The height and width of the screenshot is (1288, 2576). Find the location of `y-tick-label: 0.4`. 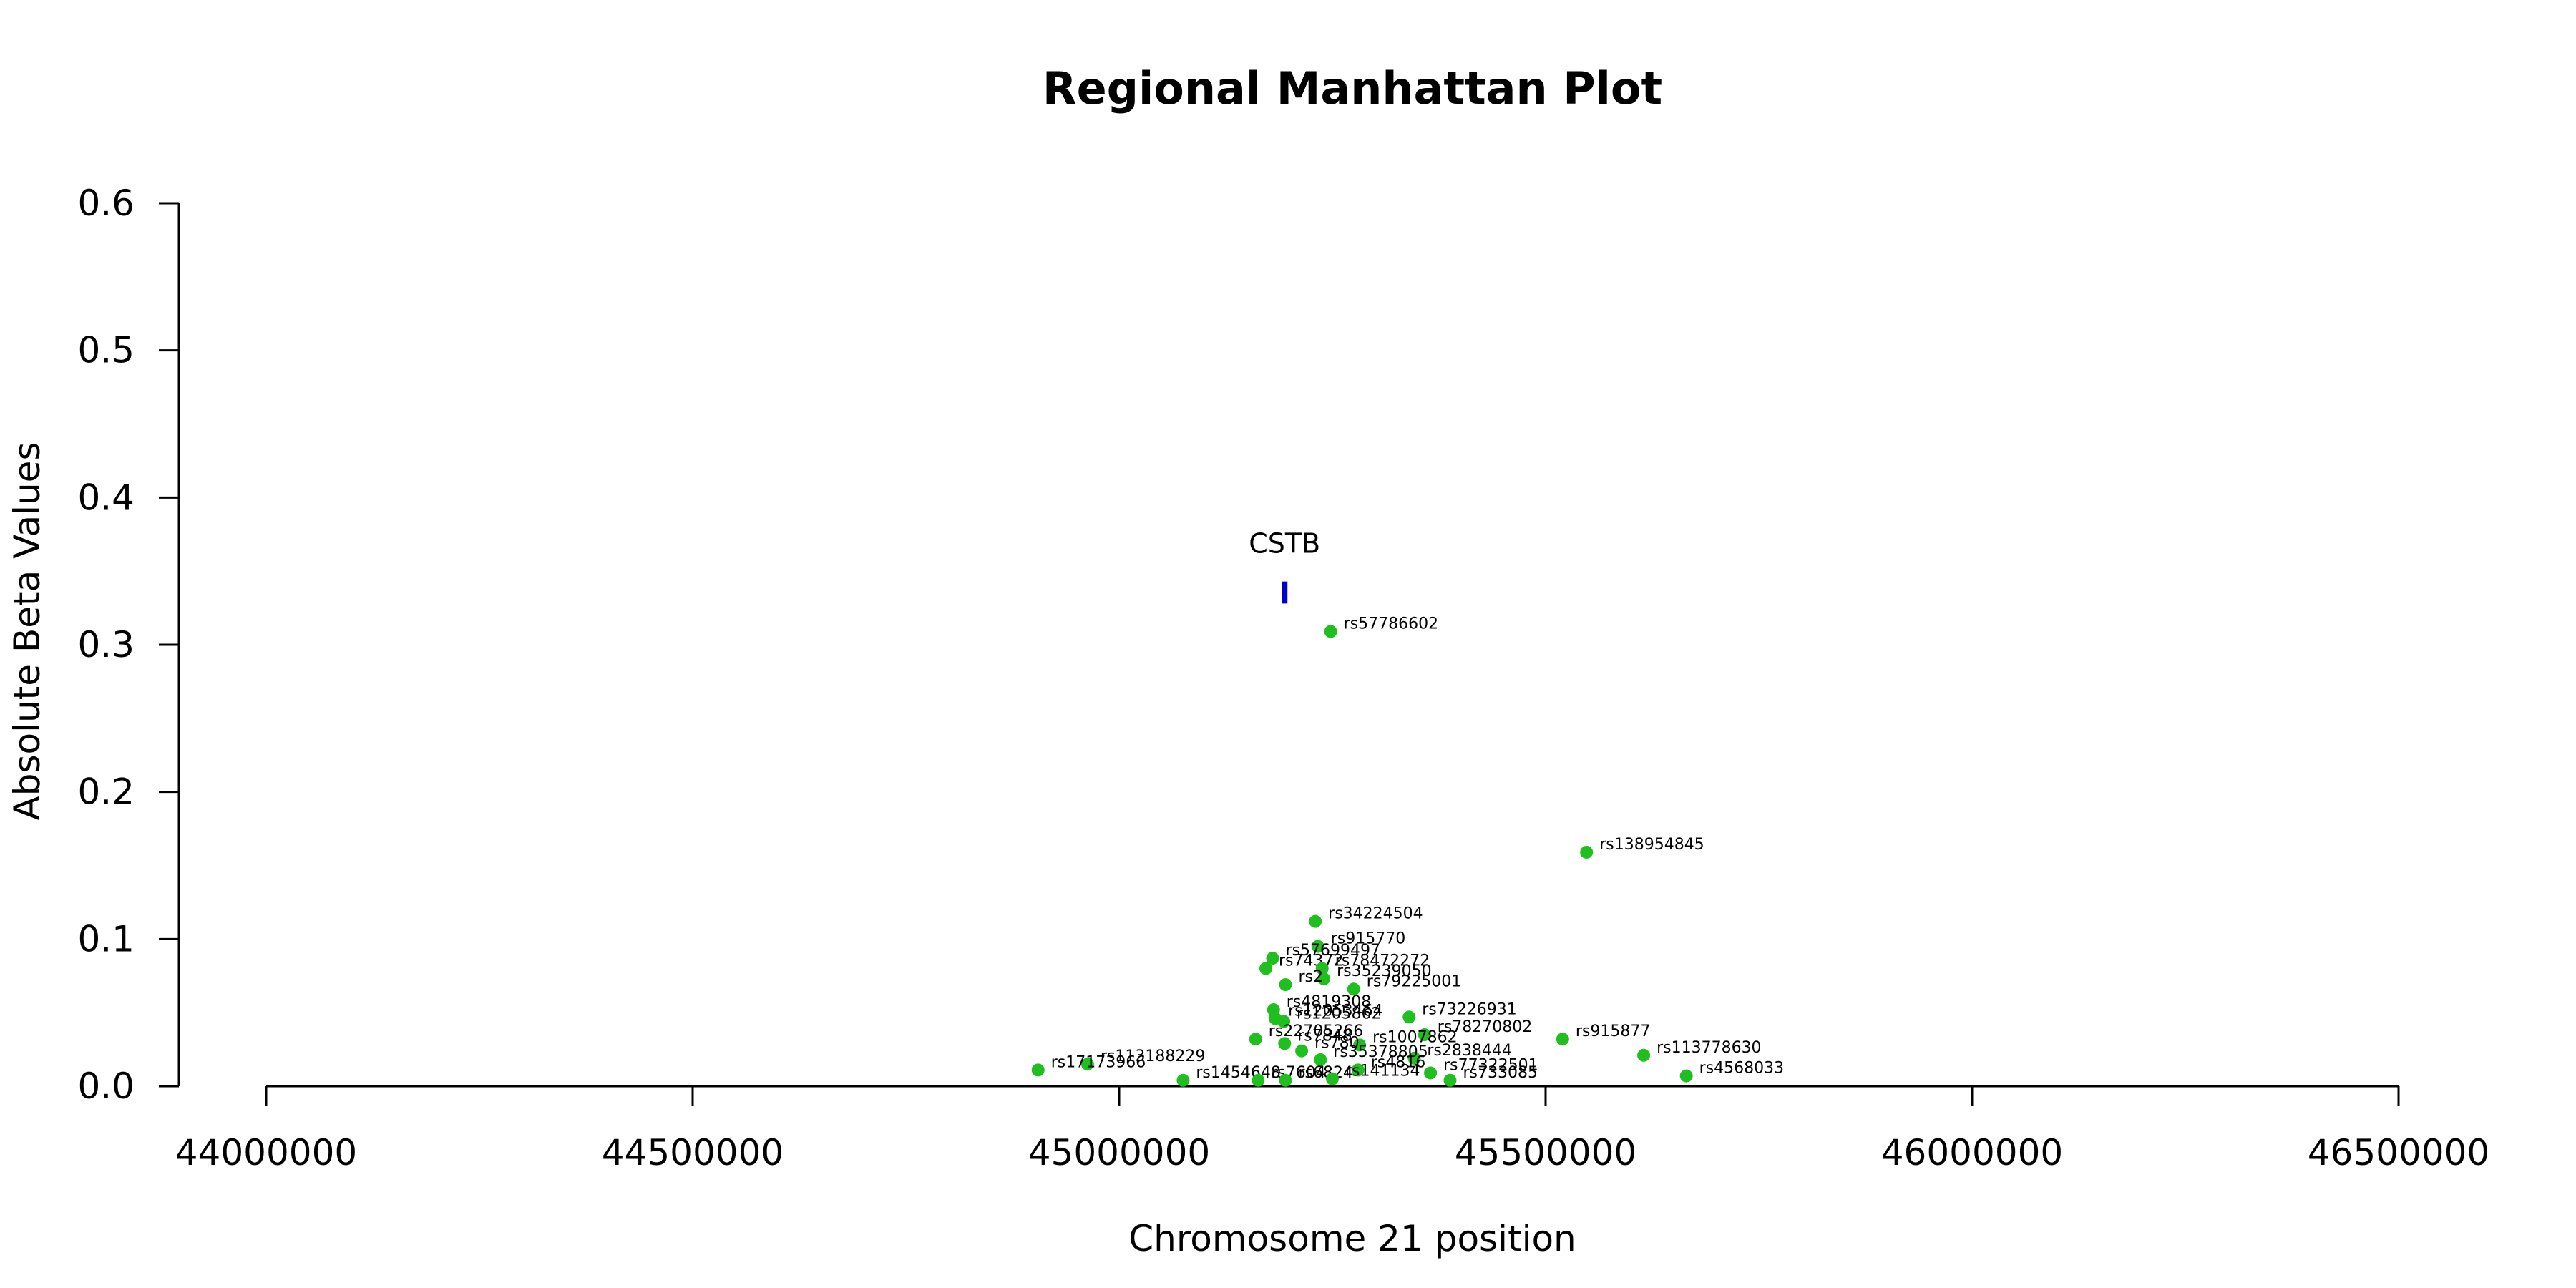

y-tick-label: 0.4 is located at coordinates (106, 497).